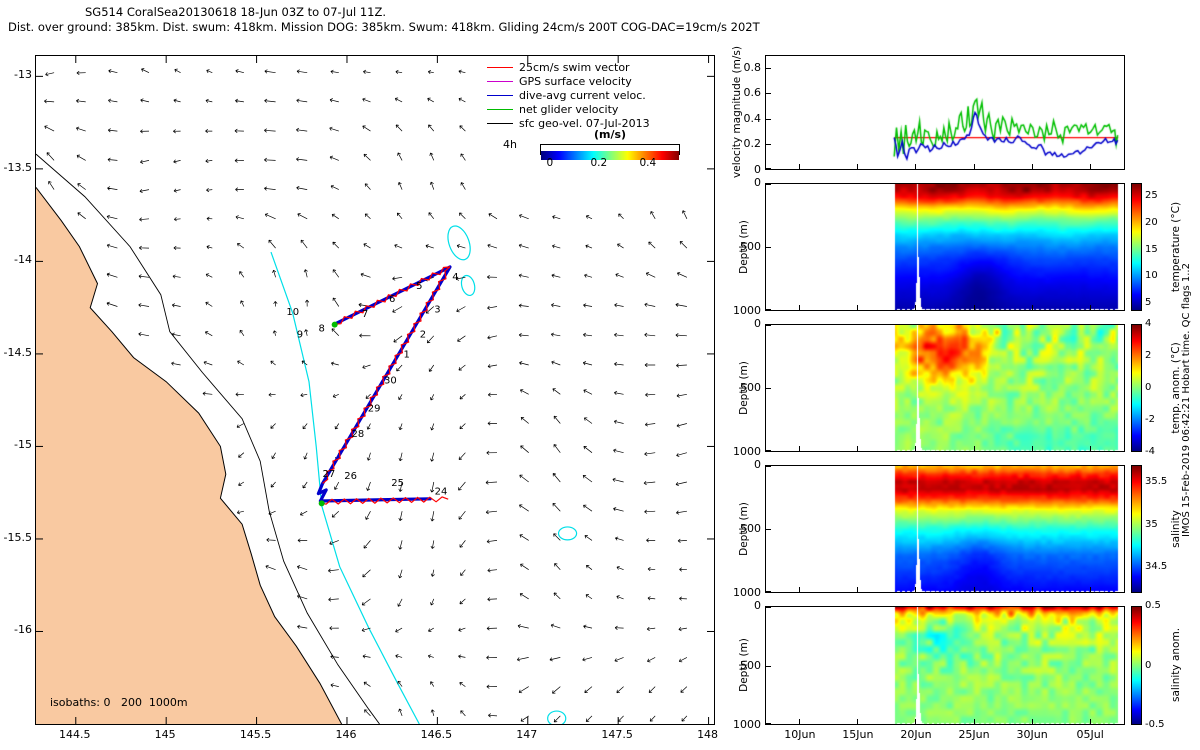  Describe the element at coordinates (165, 734) in the screenshot. I see `map-x-tick-label: 145` at that location.